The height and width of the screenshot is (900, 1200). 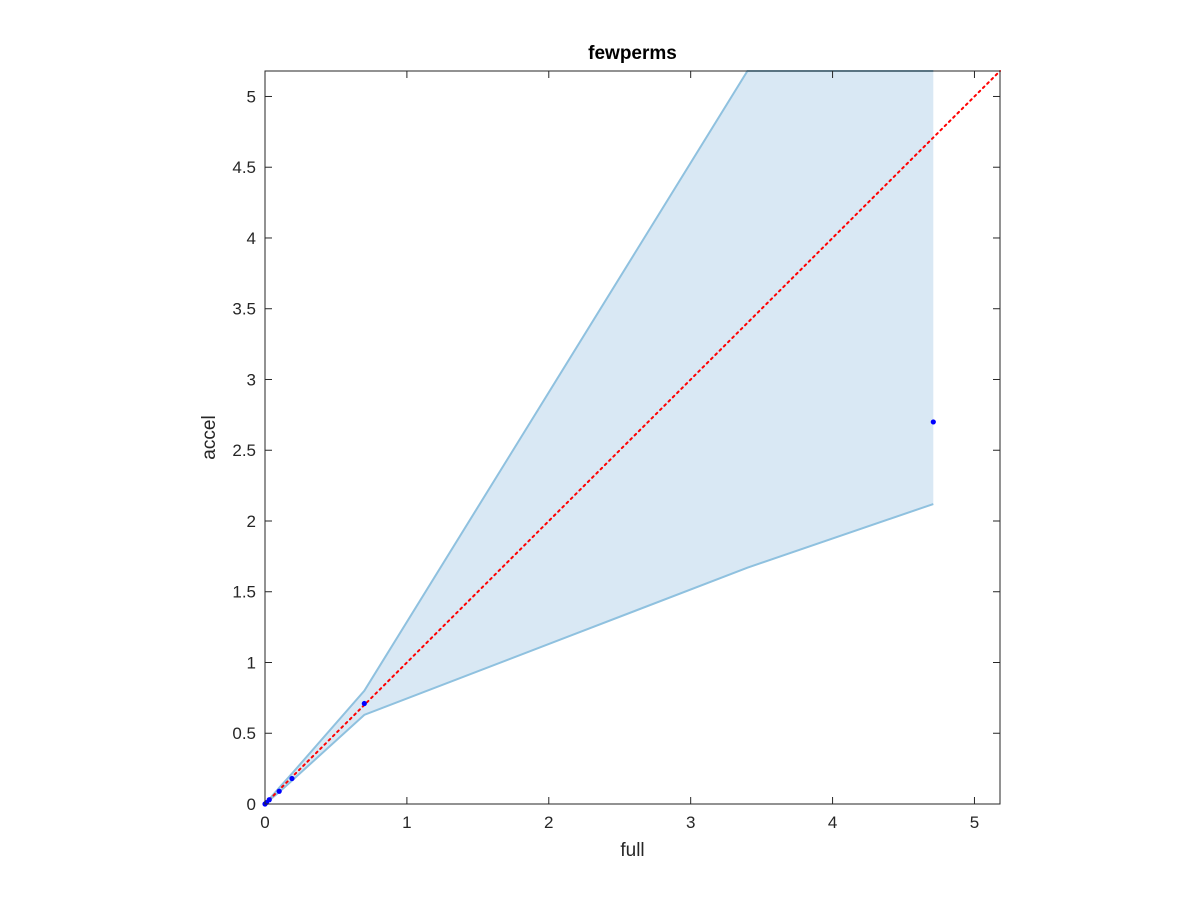 I want to click on y-tick-label: 4.5, so click(x=244, y=167).